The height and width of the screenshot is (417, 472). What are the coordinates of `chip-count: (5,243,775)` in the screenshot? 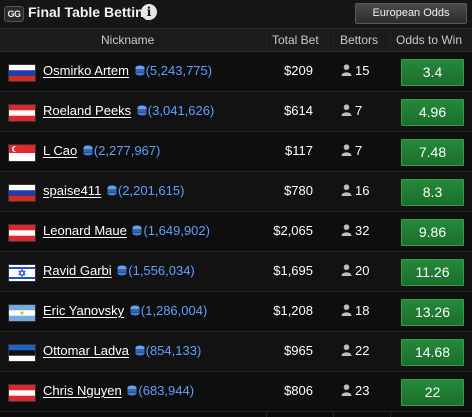 It's located at (174, 70).